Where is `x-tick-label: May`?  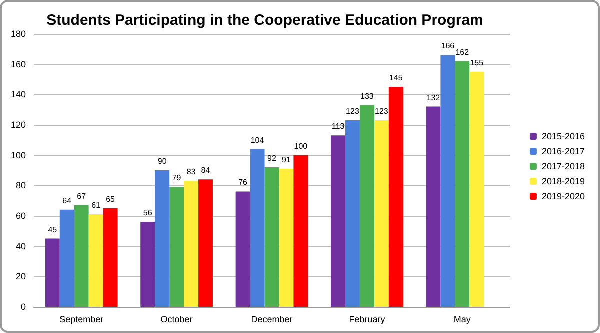
x-tick-label: May is located at coordinates (463, 319).